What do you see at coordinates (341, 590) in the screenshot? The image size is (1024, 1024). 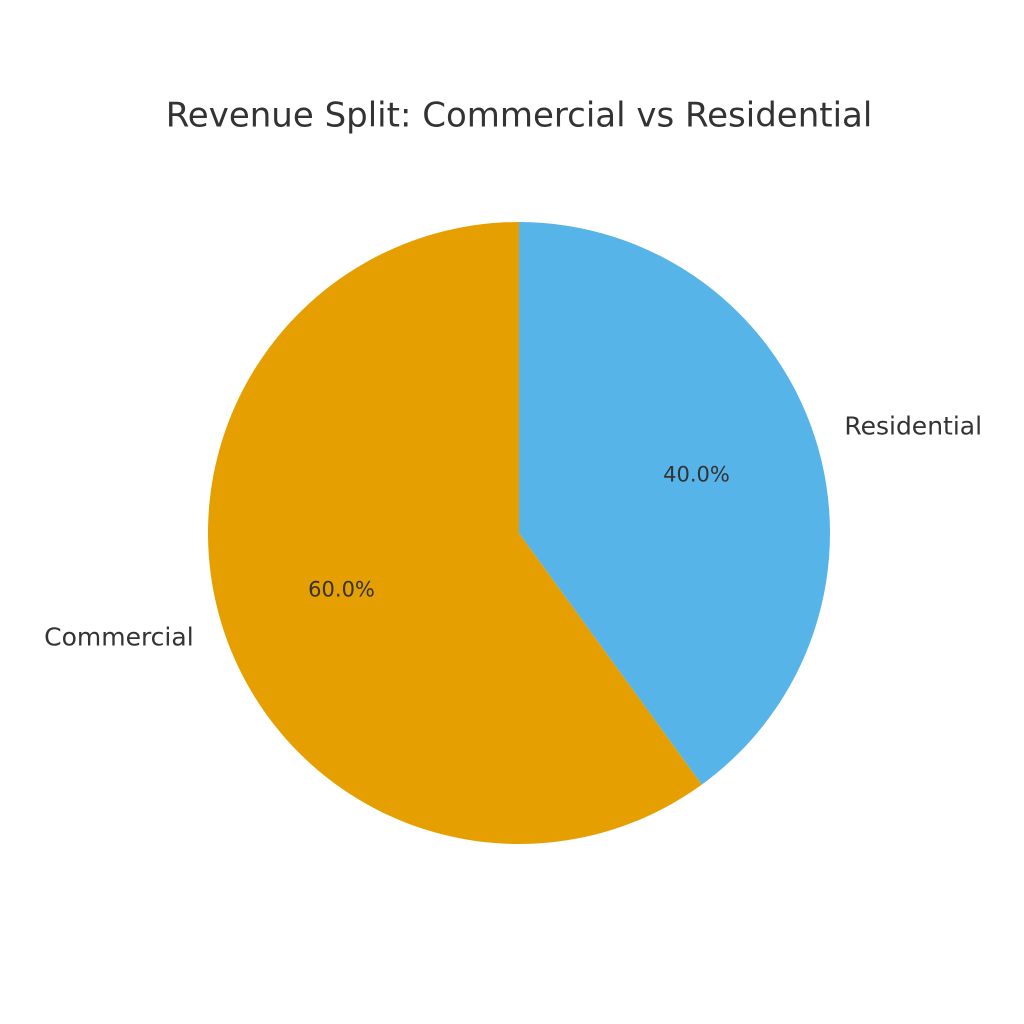 I see `value-label: 60.0%` at bounding box center [341, 590].